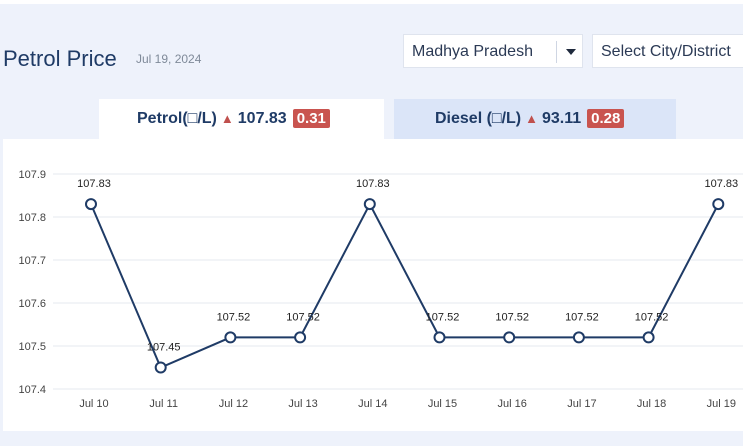 The height and width of the screenshot is (446, 743). I want to click on page-title: Petrol Price, so click(60, 58).